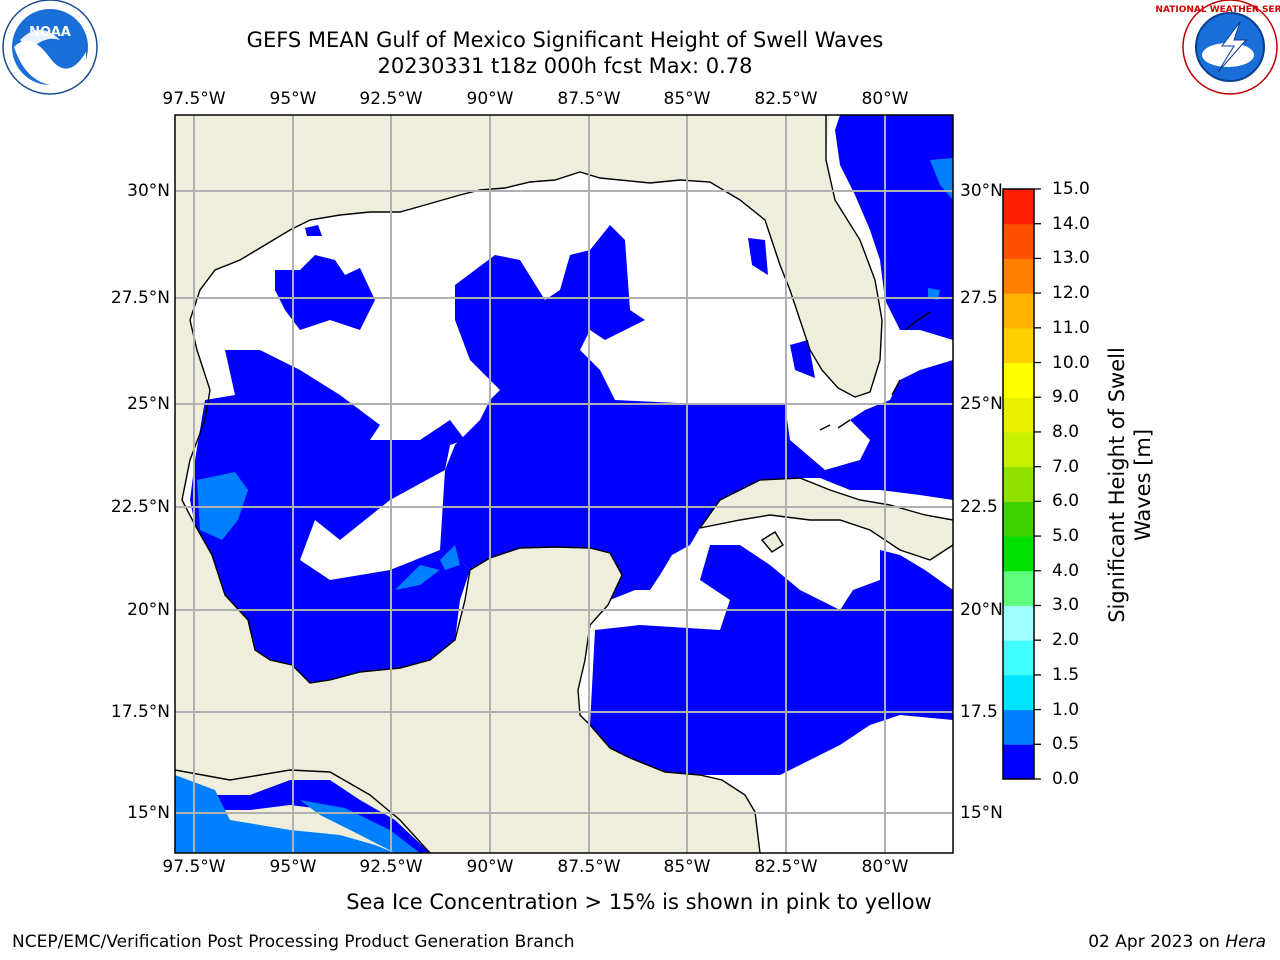 The width and height of the screenshot is (1280, 960). What do you see at coordinates (1071, 223) in the screenshot?
I see `colorbar-tick-label: 14.0` at bounding box center [1071, 223].